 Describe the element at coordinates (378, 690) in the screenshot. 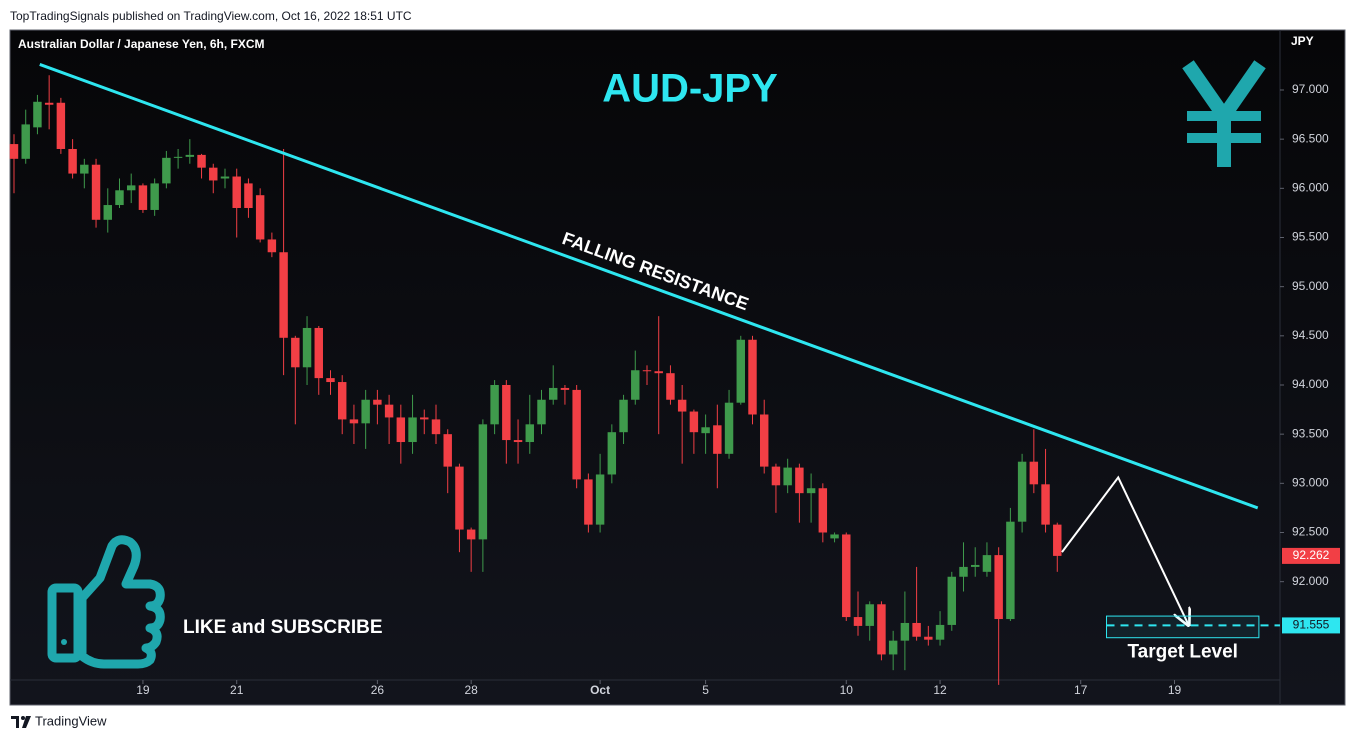

I see `x-tick-label: 26` at that location.